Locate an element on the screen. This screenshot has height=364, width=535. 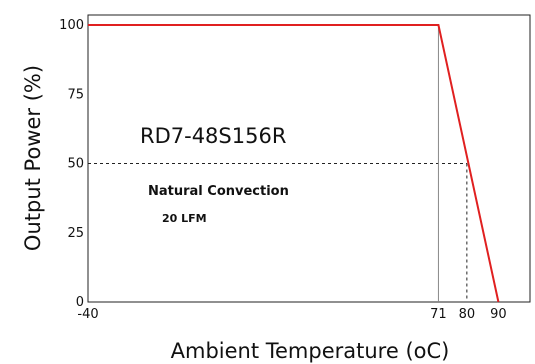
x-axis-ticks: -40 71 80 90 is located at coordinates (291, 314).